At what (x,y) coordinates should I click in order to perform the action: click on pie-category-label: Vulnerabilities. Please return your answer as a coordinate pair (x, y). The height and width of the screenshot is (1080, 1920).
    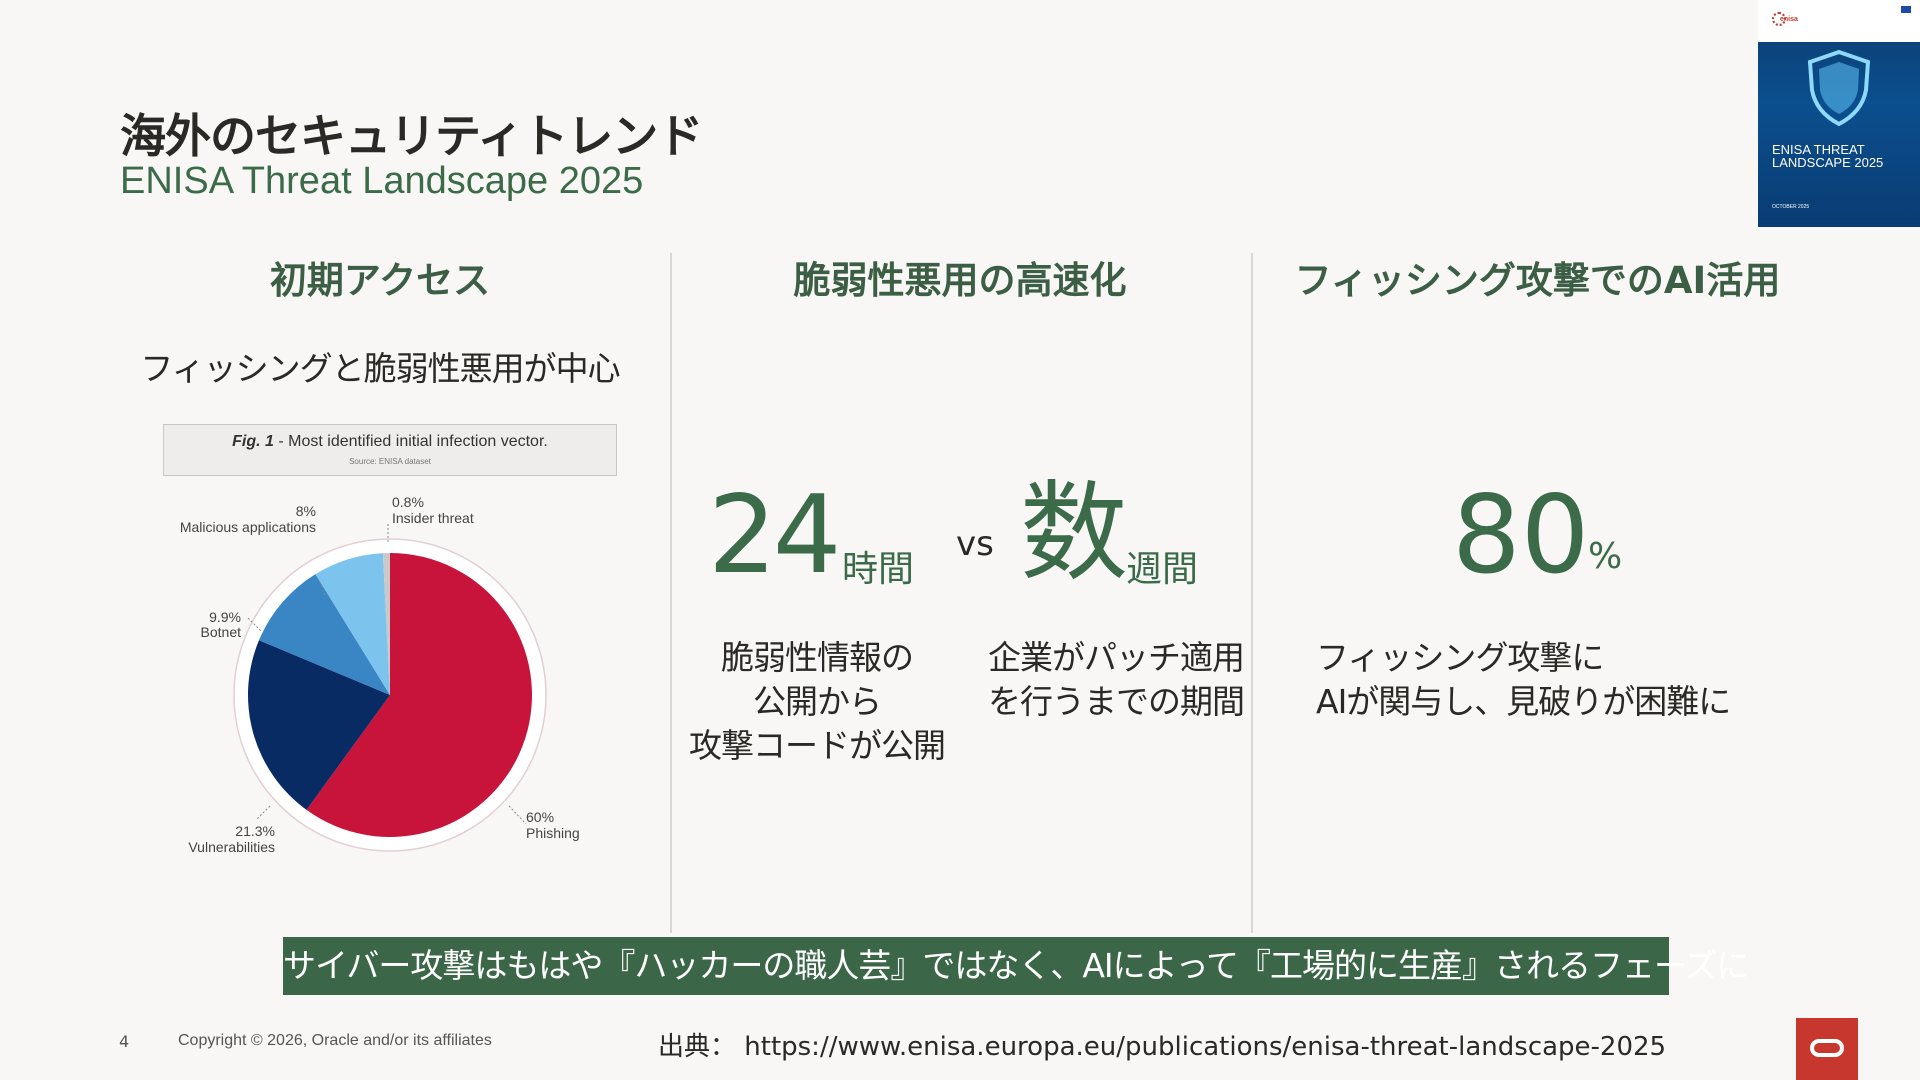
    Looking at the image, I should click on (231, 847).